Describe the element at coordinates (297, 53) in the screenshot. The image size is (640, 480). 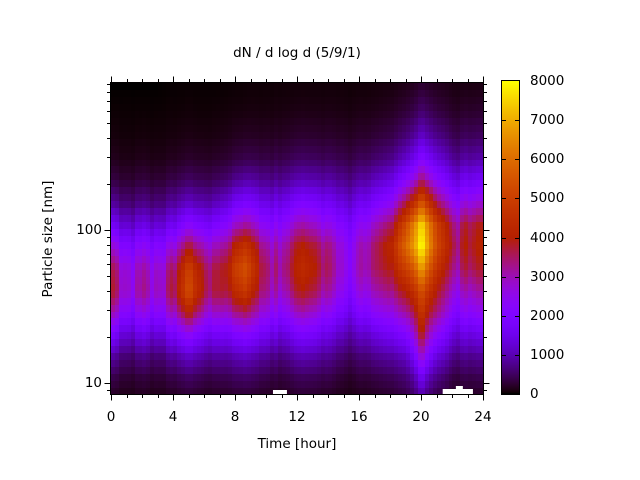
I see `chart-title: dN / d log d (5/9/1)` at that location.